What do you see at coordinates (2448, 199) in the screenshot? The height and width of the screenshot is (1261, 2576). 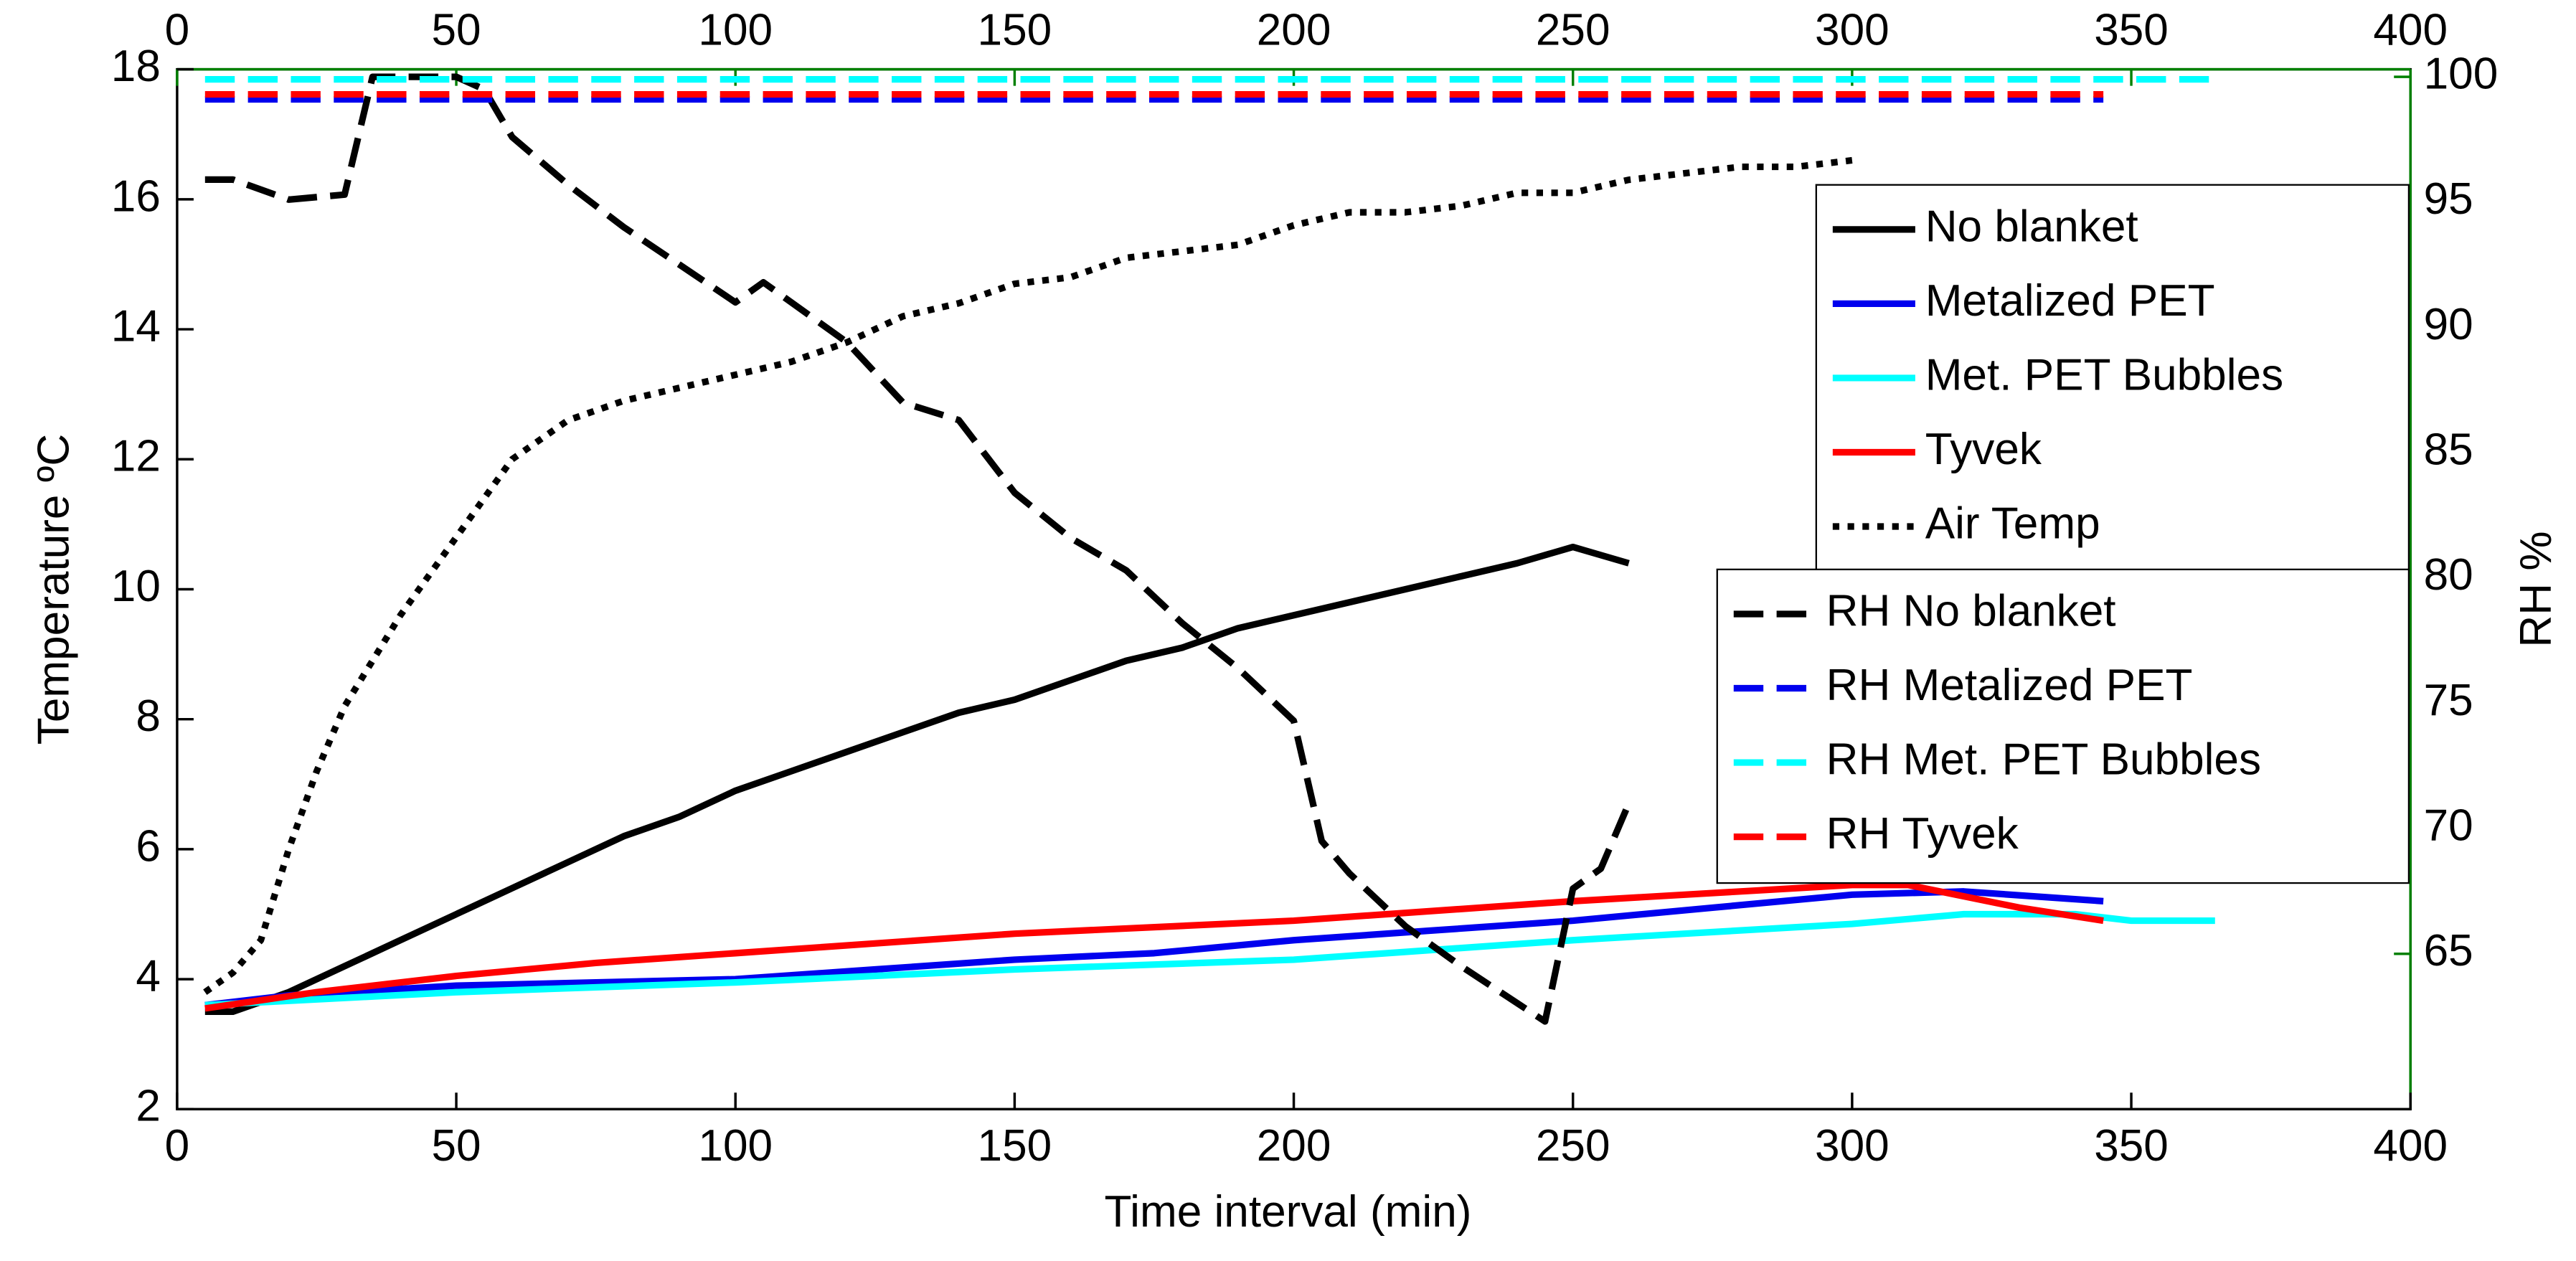 I see `y2-tick-label: 95` at bounding box center [2448, 199].